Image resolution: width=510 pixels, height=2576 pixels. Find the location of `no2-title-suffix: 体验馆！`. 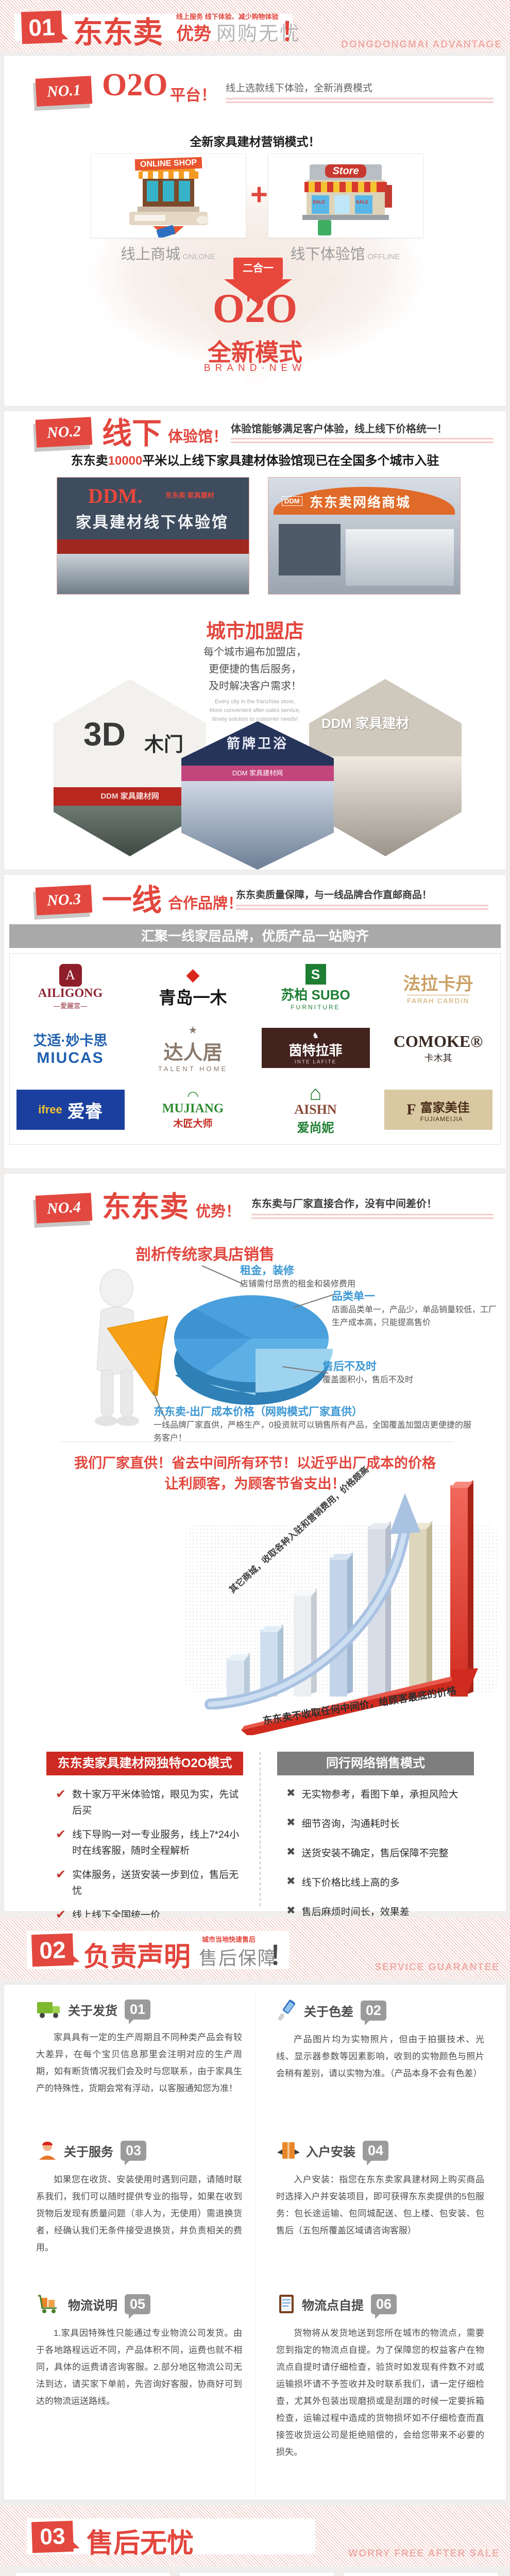

no2-title-suffix: 体验馆！ is located at coordinates (198, 437).